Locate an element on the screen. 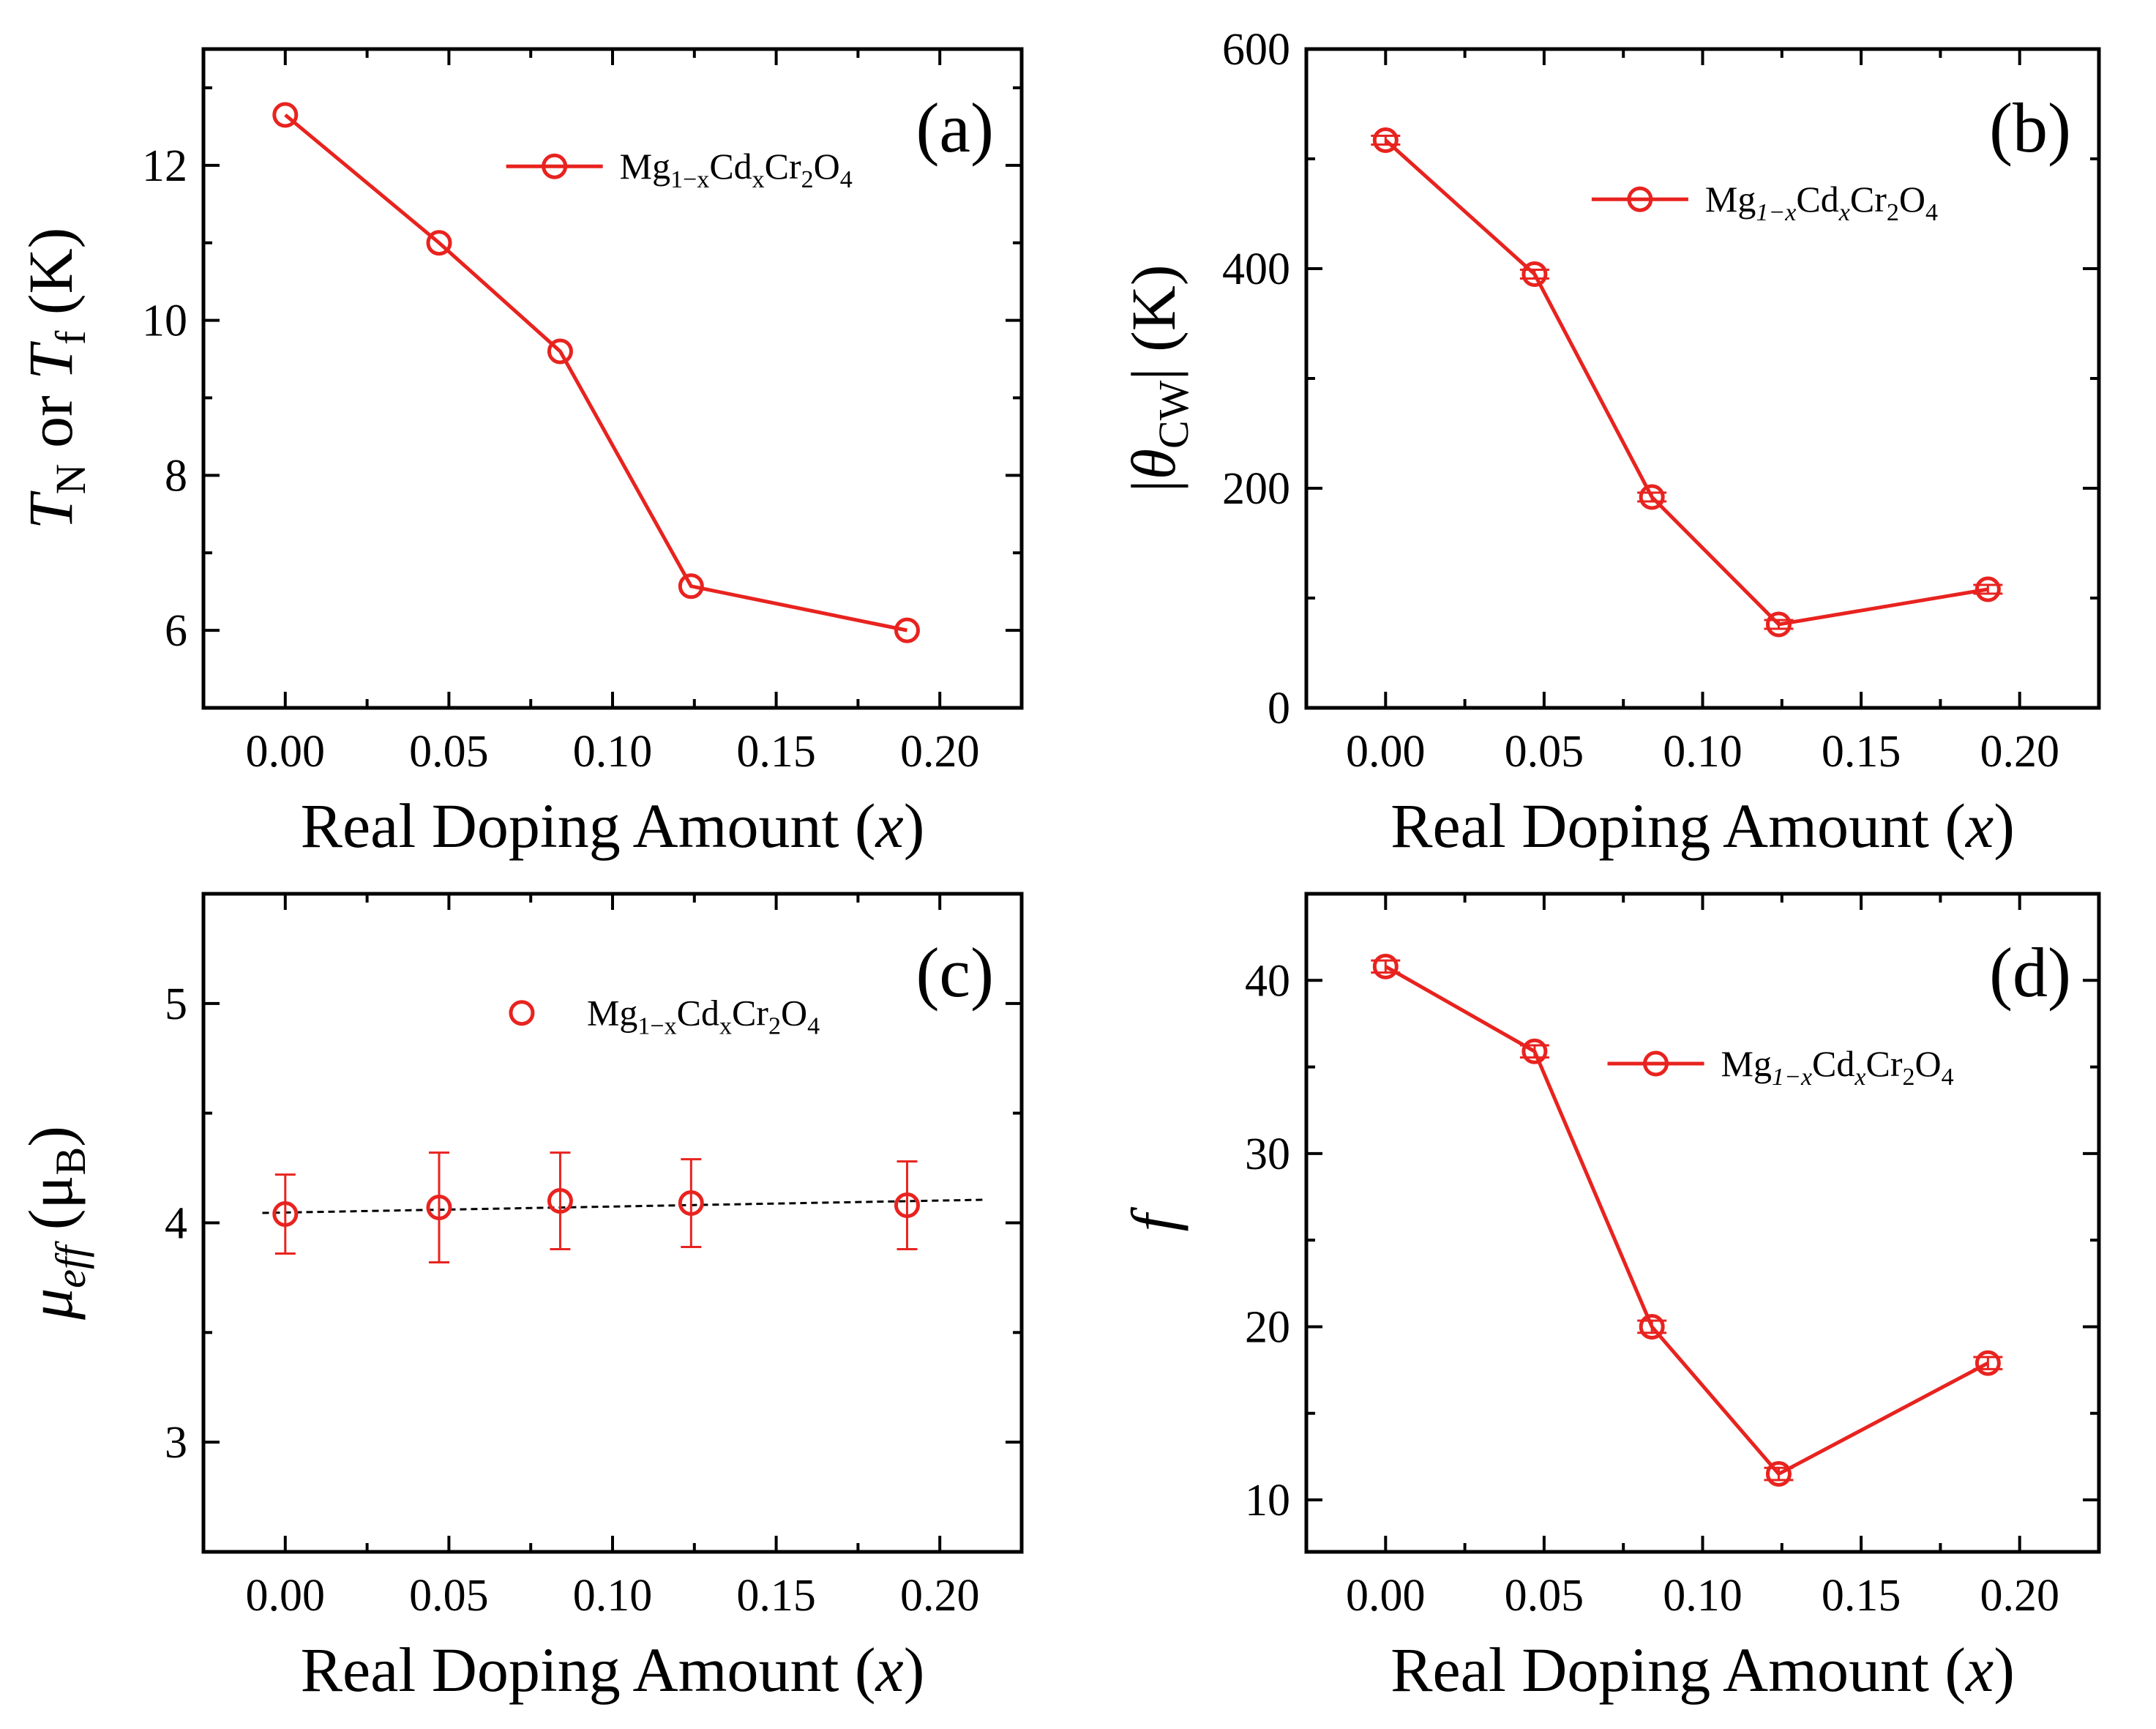 The height and width of the screenshot is (1729, 2156). y-tick-label: 40 is located at coordinates (1267, 981).